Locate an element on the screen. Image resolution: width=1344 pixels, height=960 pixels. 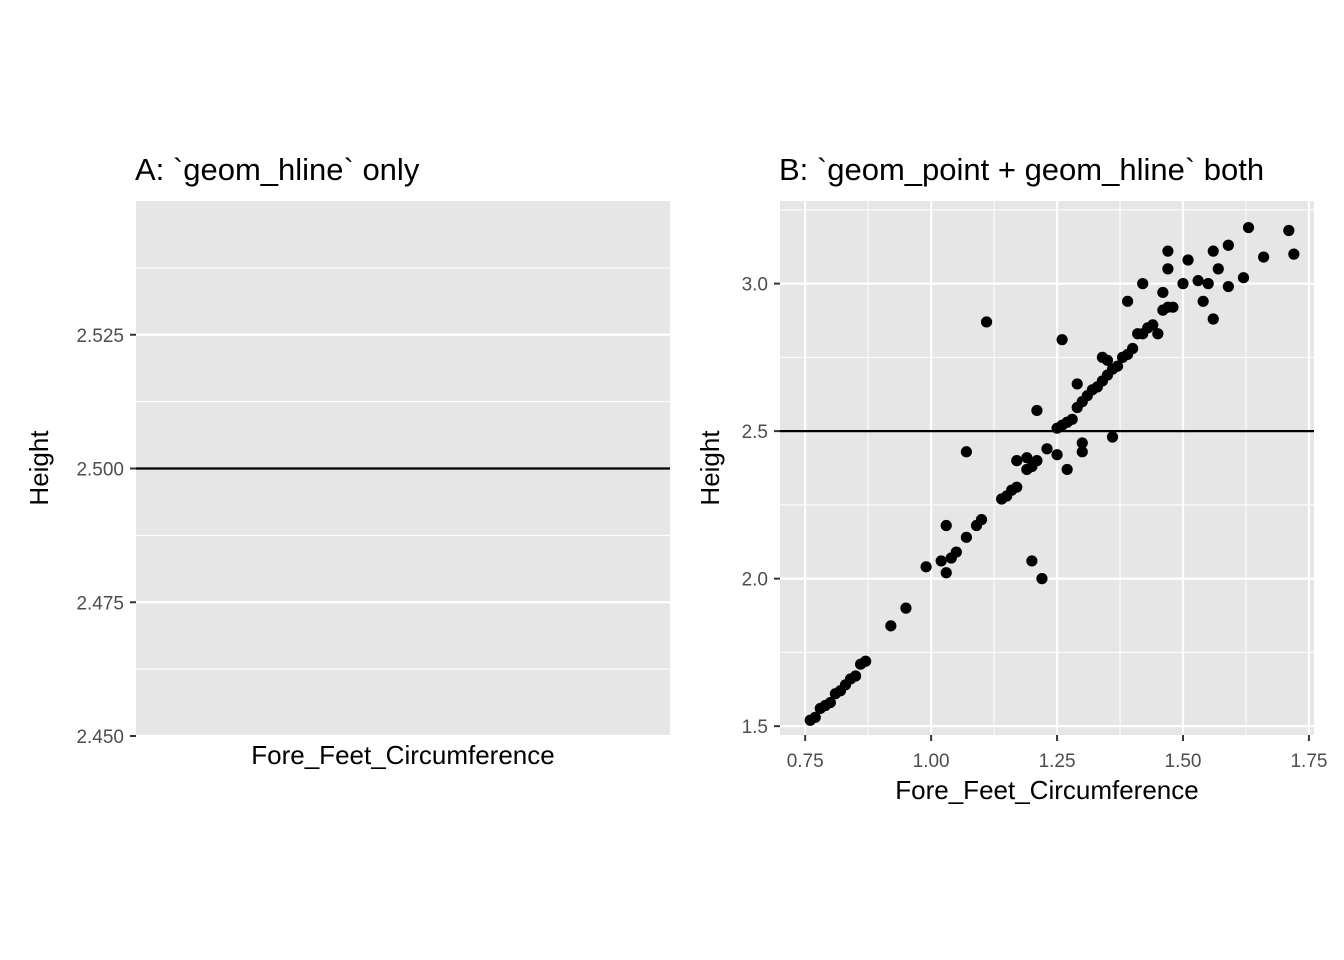
panel-b-x-axis-title: Fore_Feet_Circumference is located at coordinates (1046, 790).